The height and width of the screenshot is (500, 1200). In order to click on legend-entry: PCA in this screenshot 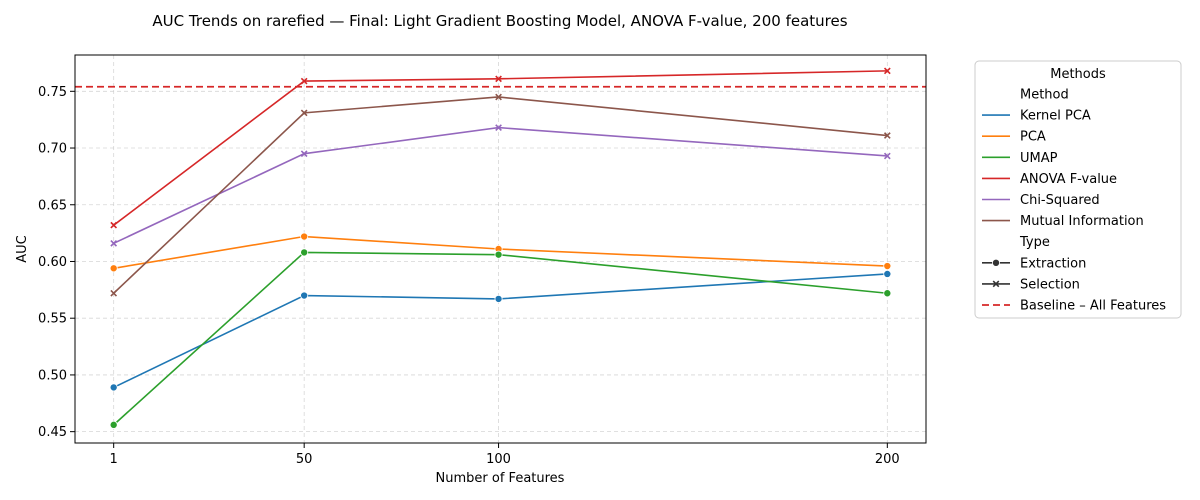, I will do `click(1033, 137)`.